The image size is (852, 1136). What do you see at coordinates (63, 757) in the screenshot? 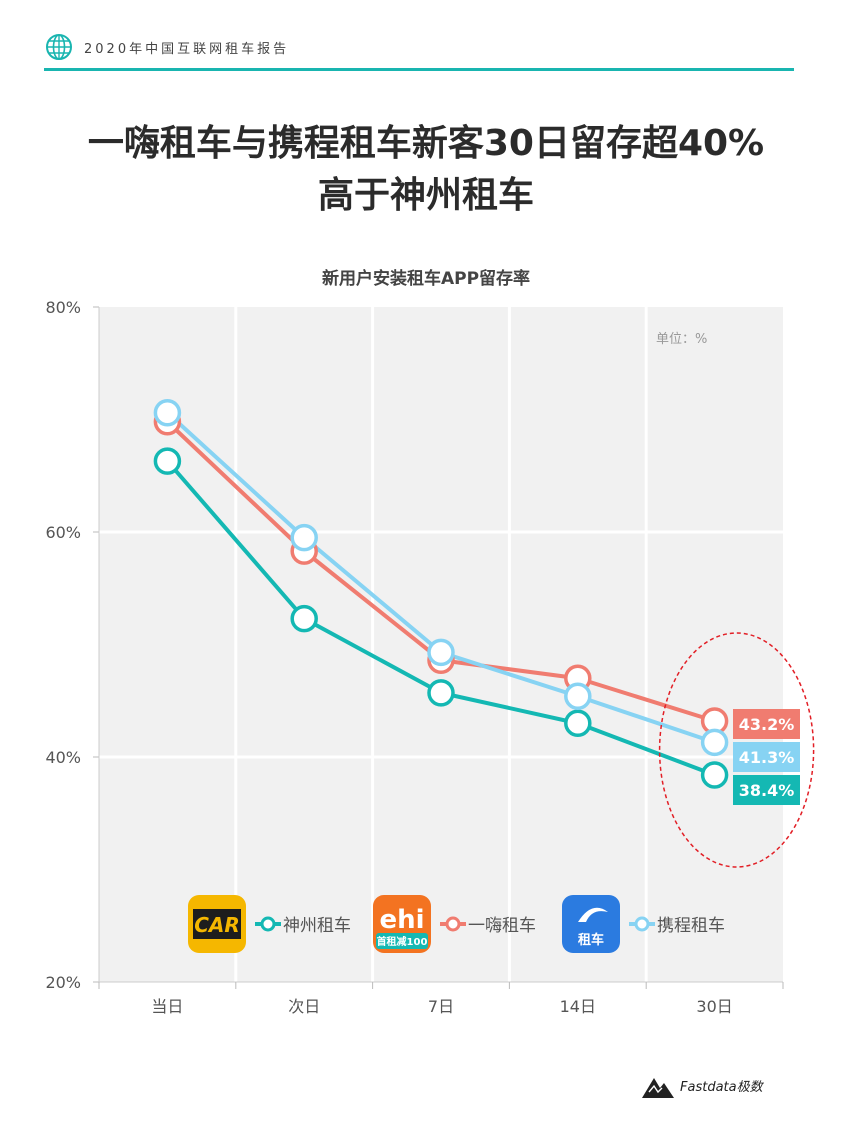
I see `y-tick-label: 40%` at bounding box center [63, 757].